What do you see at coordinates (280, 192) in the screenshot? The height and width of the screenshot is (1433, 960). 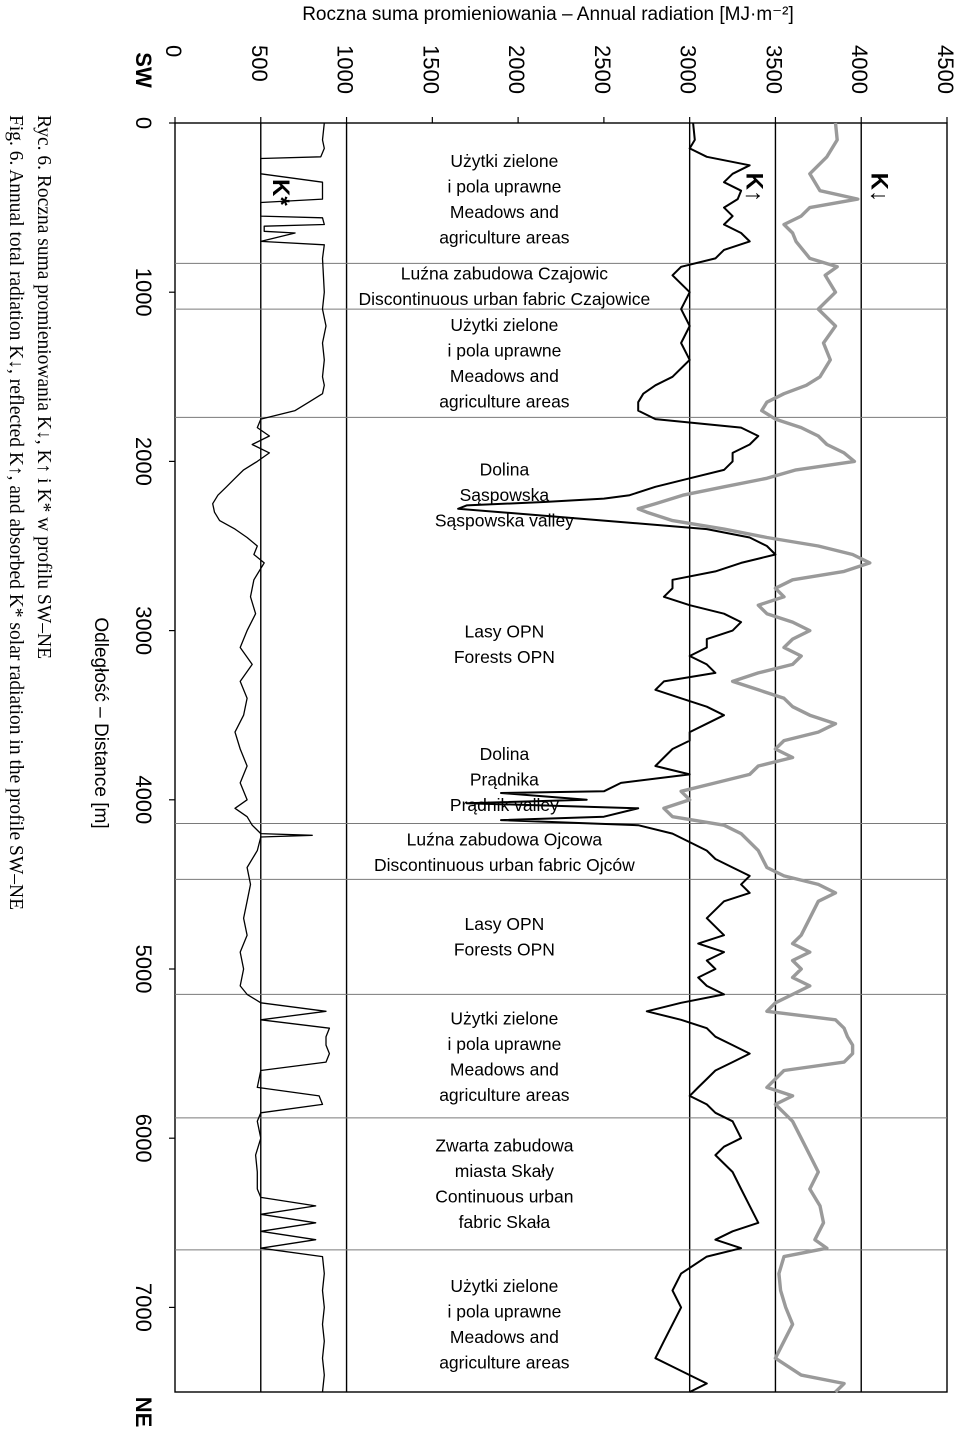 I see `series-label: K*` at bounding box center [280, 192].